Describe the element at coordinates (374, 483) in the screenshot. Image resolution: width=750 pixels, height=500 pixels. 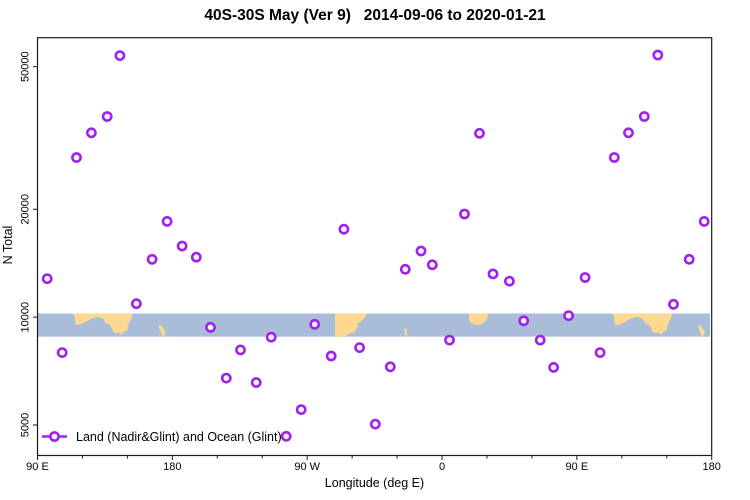
I see `x-axis-label: Longitude (deg E)` at that location.